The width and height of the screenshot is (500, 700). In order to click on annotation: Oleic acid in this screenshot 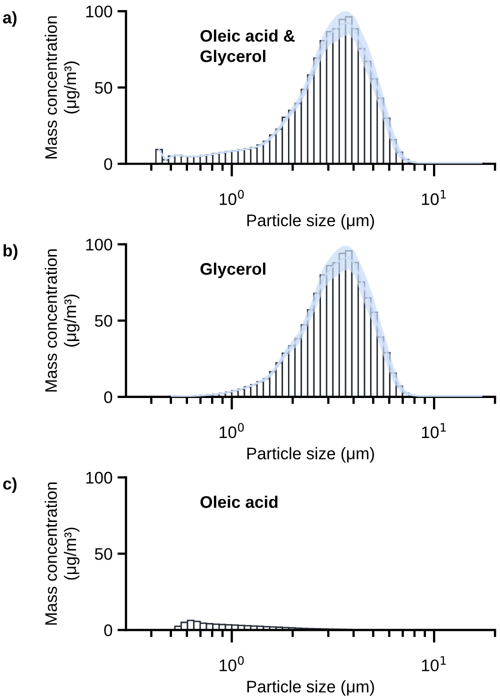, I will do `click(239, 502)`.